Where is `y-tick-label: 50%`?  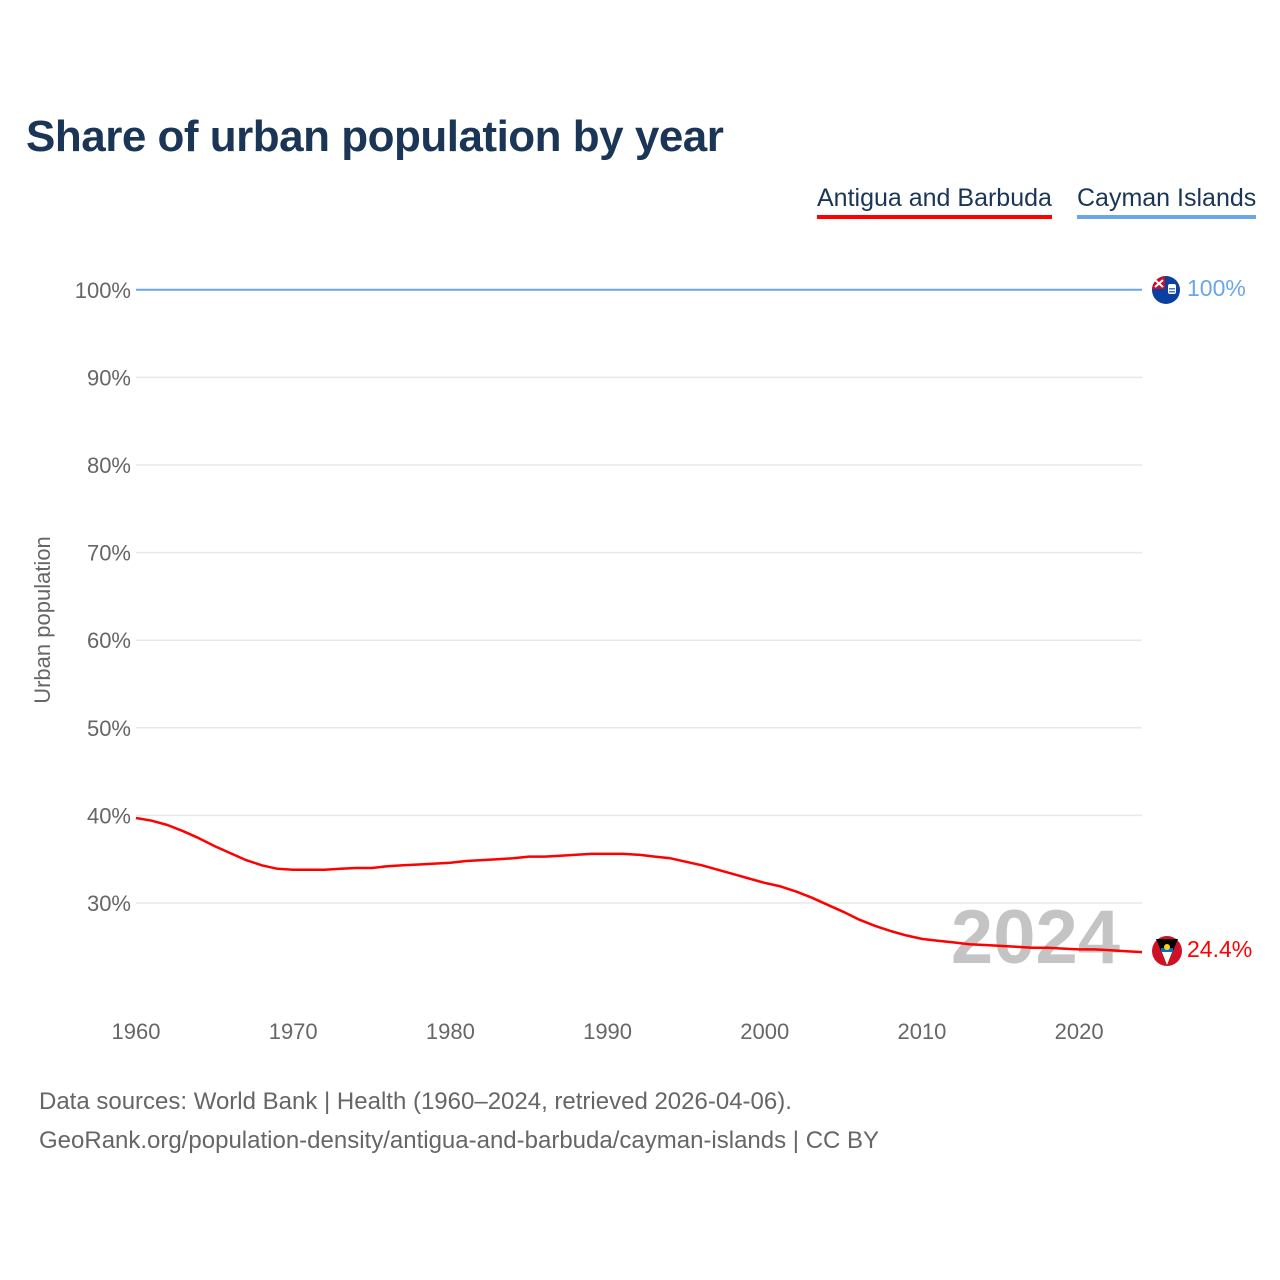 y-tick-label: 50% is located at coordinates (109, 728).